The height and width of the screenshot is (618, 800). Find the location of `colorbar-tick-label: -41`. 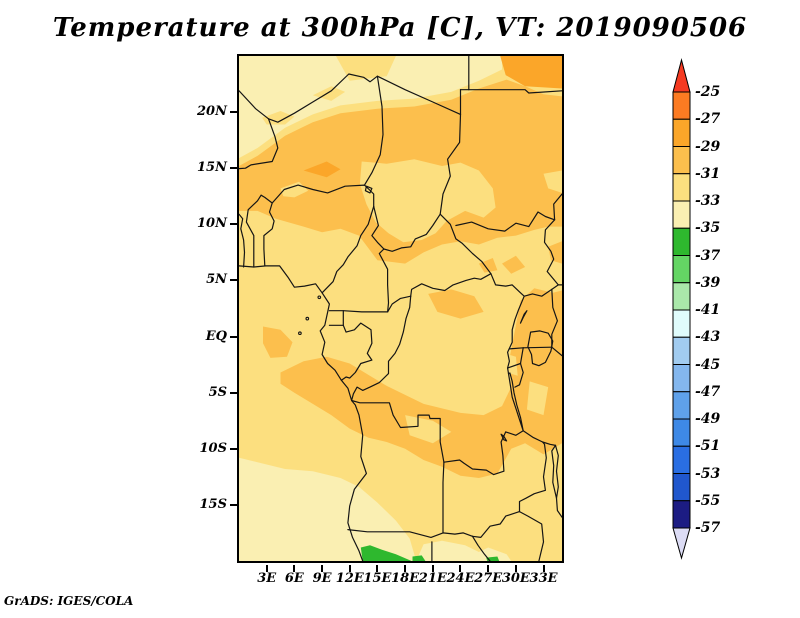

colorbar-tick-label: -41 is located at coordinates (708, 310).